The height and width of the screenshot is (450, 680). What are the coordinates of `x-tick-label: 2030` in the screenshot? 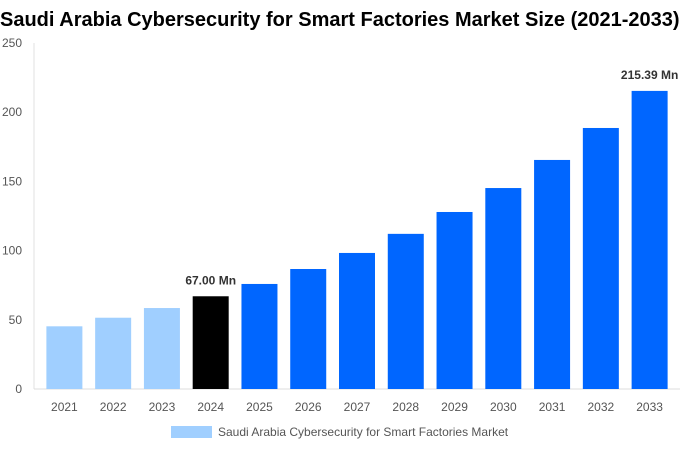 It's located at (503, 407).